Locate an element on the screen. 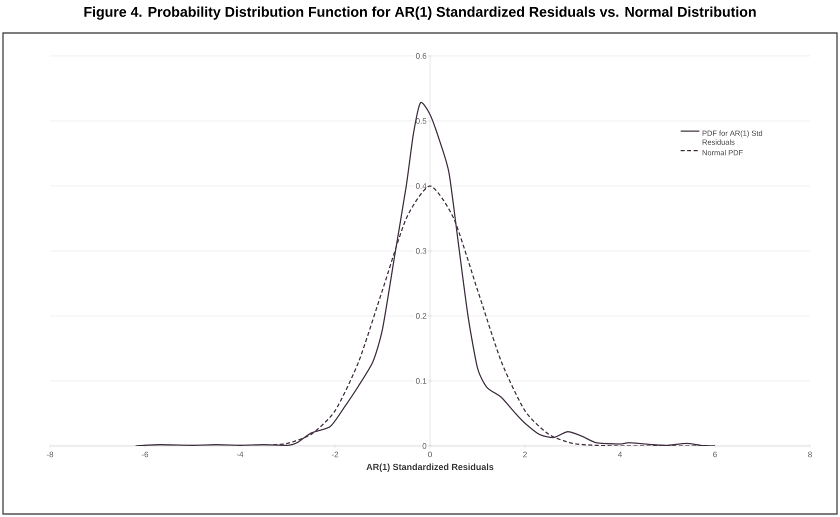  chart-title: Figure 4. Probability Distribution Function for AR(1) Standardized Residuals vs. Normal Distribution is located at coordinates (420, 13).